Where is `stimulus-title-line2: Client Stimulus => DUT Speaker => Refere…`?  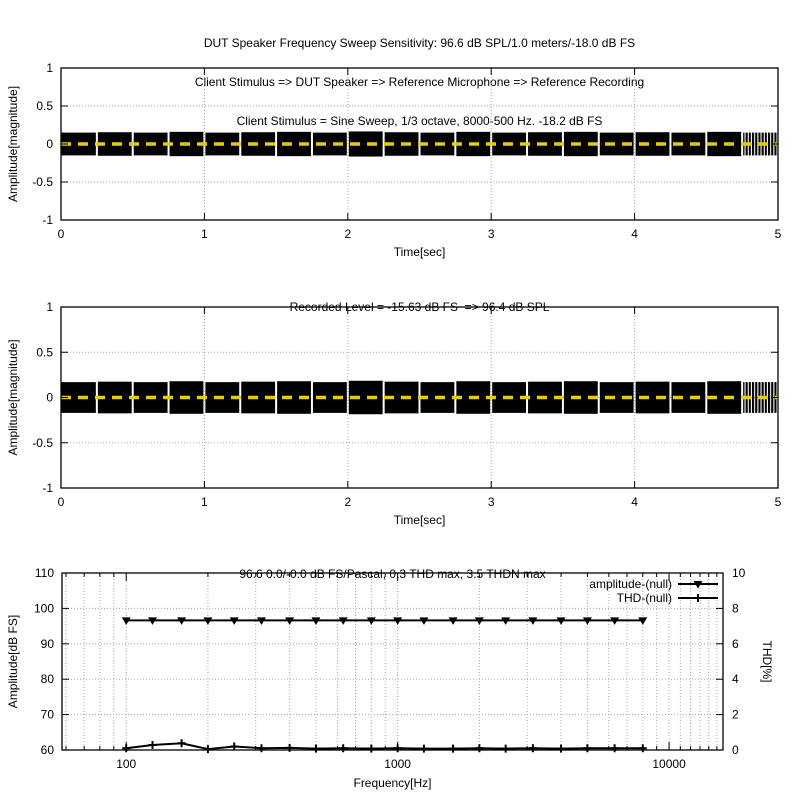 stimulus-title-line2: Client Stimulus => DUT Speaker => Refere… is located at coordinates (419, 82).